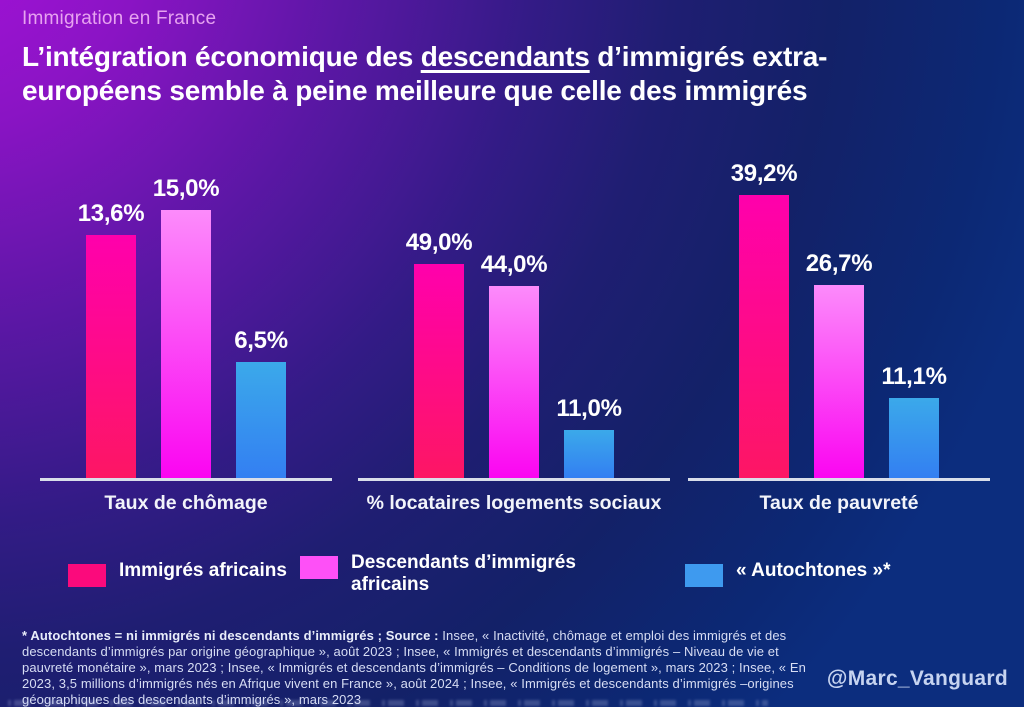  What do you see at coordinates (917, 678) in the screenshot?
I see `watermark-handle: @Marc_Vanguard` at bounding box center [917, 678].